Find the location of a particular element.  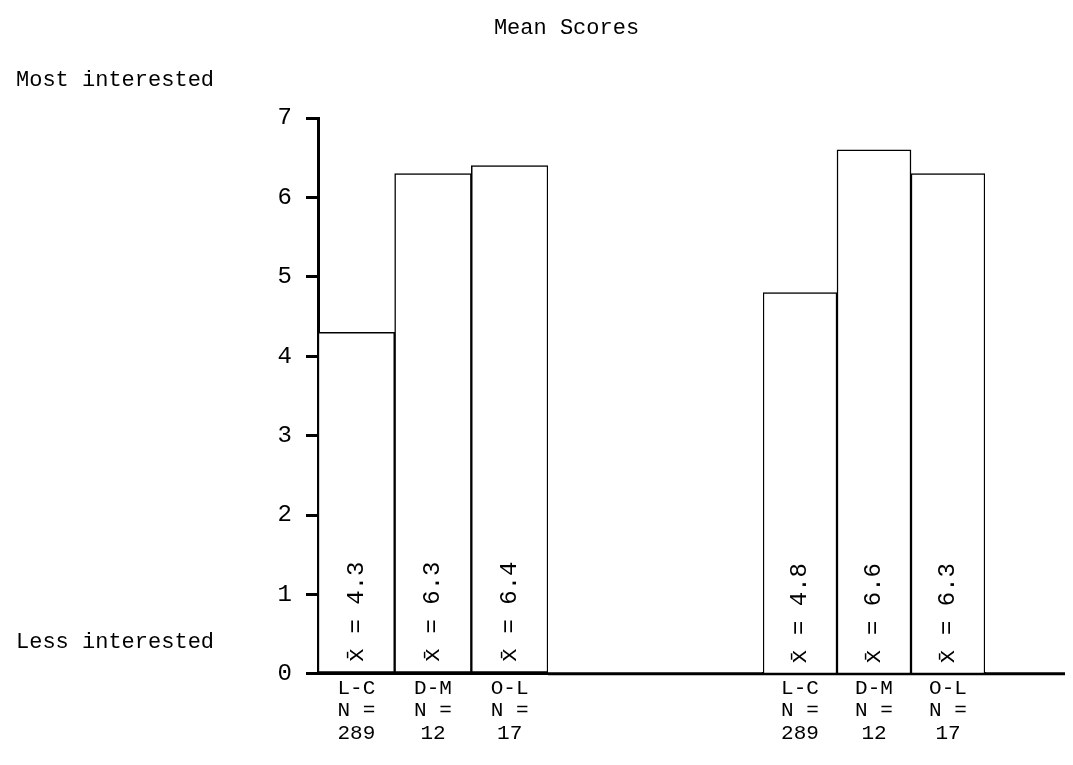

y-tick-label: 1 is located at coordinates (284, 594).